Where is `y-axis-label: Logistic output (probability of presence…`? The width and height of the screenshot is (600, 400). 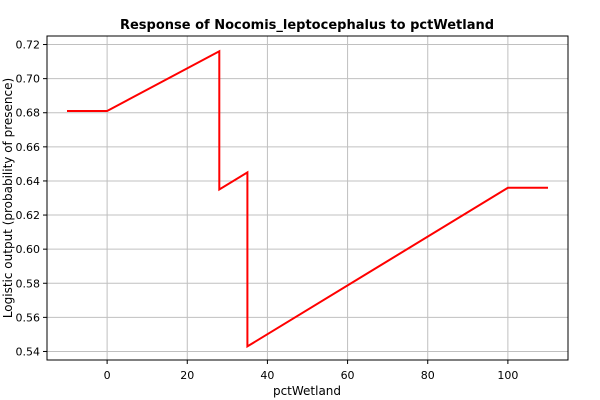 y-axis-label: Logistic output (probability of presence… is located at coordinates (8, 198).